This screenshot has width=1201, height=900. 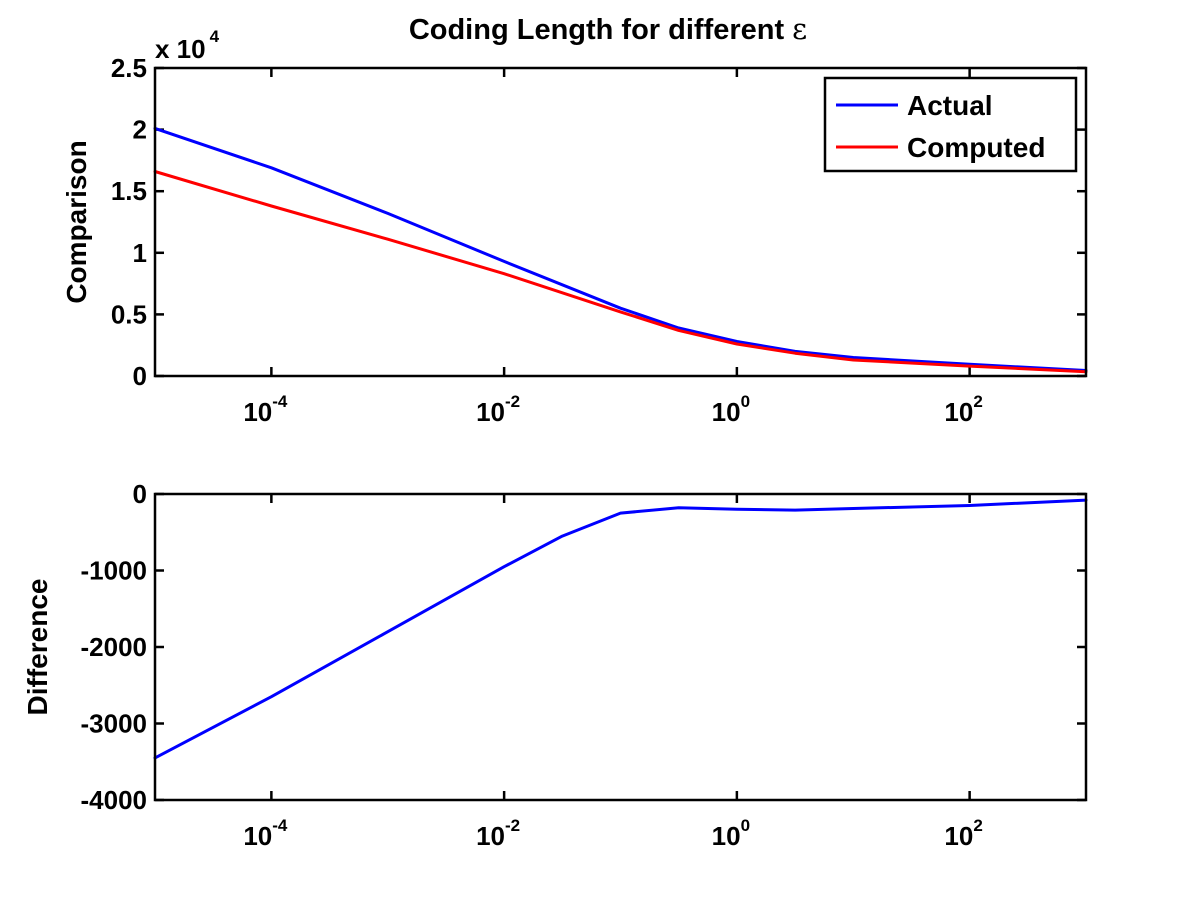 I want to click on legend-label-actual: Actual, so click(x=950, y=105).